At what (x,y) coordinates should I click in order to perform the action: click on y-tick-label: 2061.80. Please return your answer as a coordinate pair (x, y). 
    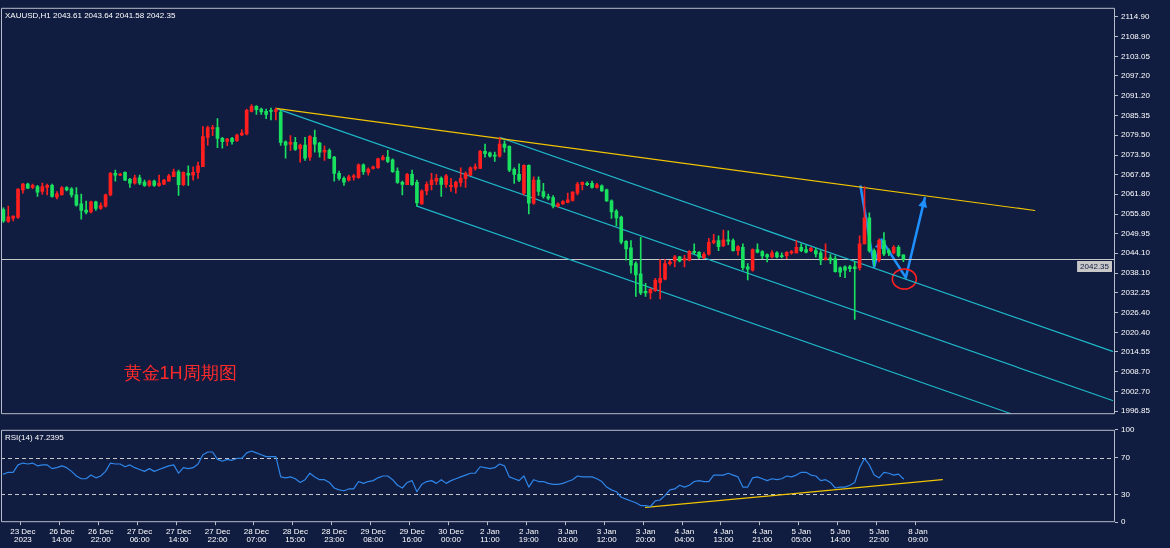
    Looking at the image, I should click on (1136, 194).